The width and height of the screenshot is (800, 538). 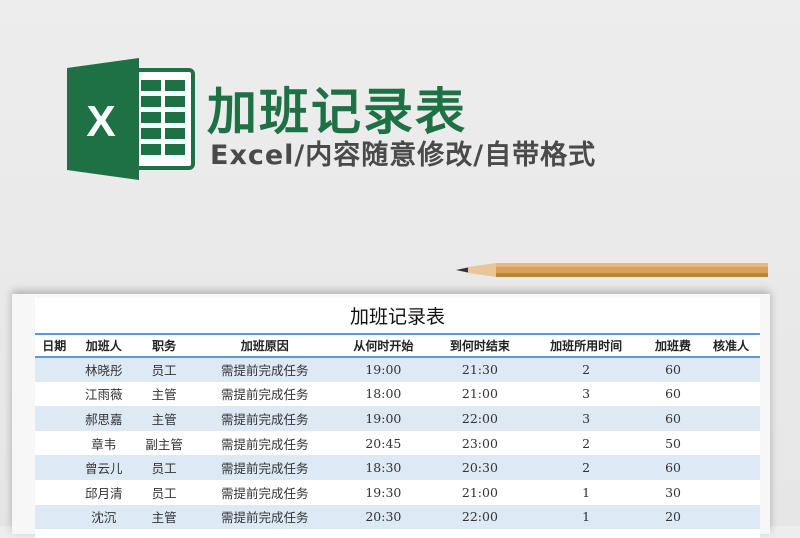 I want to click on table-row: 林晓彤 员工 需提前完成任务 19:00 21:30 2 60, so click(x=397, y=369).